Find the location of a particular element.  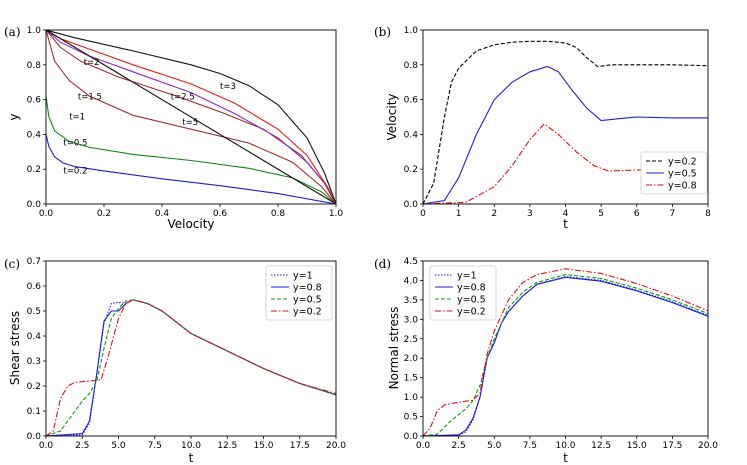

annotation: t=0.5 is located at coordinates (75, 144).